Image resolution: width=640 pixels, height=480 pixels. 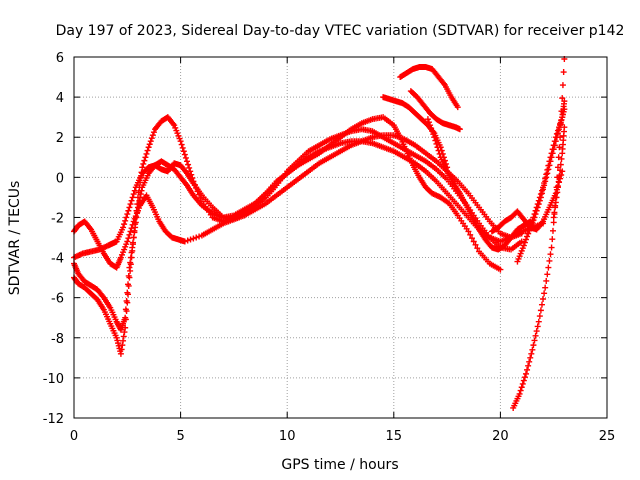 What do you see at coordinates (60, 58) in the screenshot?
I see `y-tick-label: 6` at bounding box center [60, 58].